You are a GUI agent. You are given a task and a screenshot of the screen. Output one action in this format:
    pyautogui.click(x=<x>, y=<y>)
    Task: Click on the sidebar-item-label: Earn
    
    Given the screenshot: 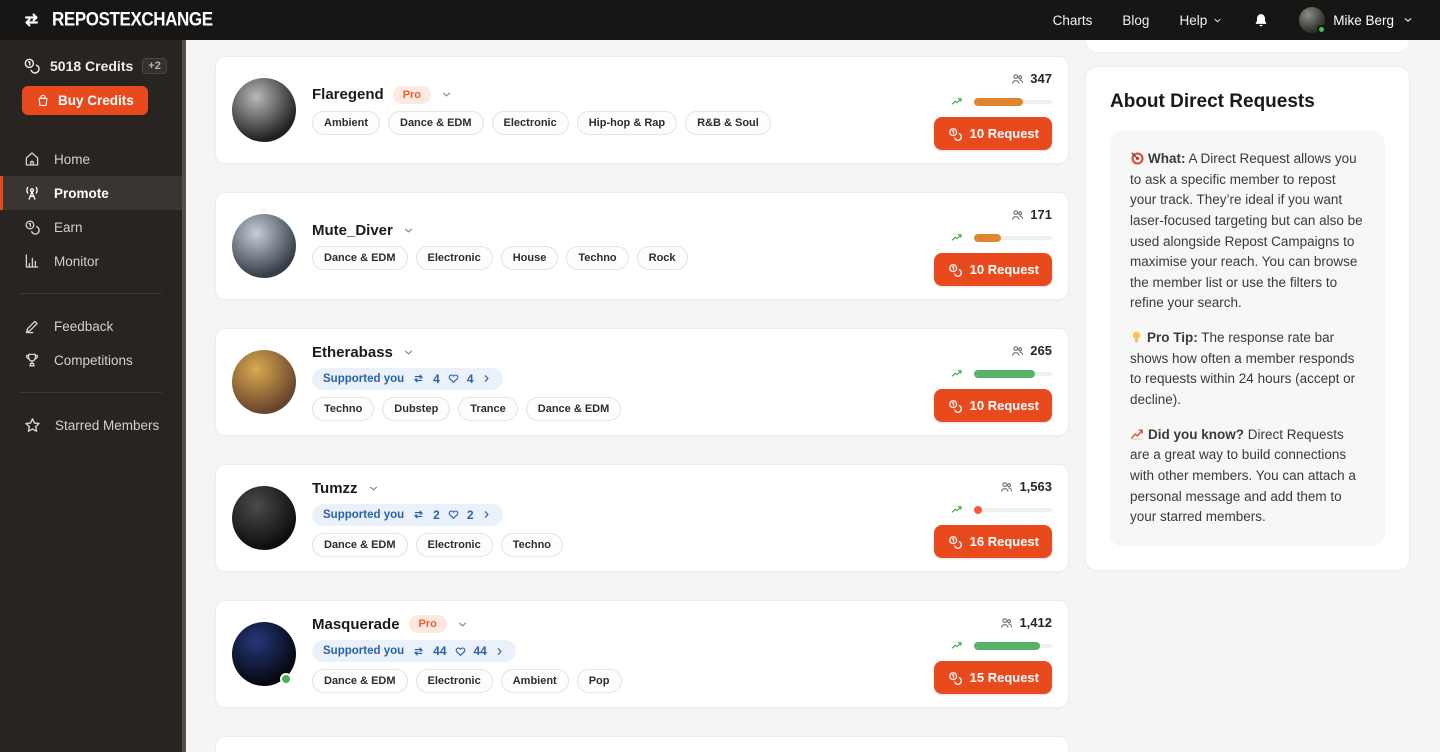 What is the action you would take?
    pyautogui.click(x=68, y=227)
    